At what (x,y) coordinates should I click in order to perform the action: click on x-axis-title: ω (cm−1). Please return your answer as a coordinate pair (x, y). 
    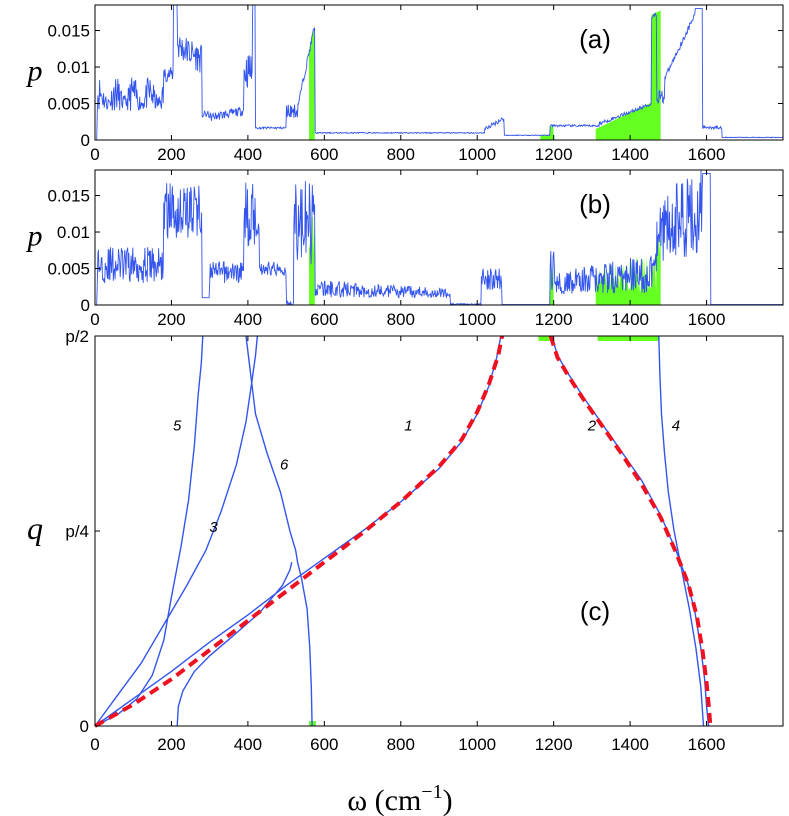
    Looking at the image, I should click on (399, 798).